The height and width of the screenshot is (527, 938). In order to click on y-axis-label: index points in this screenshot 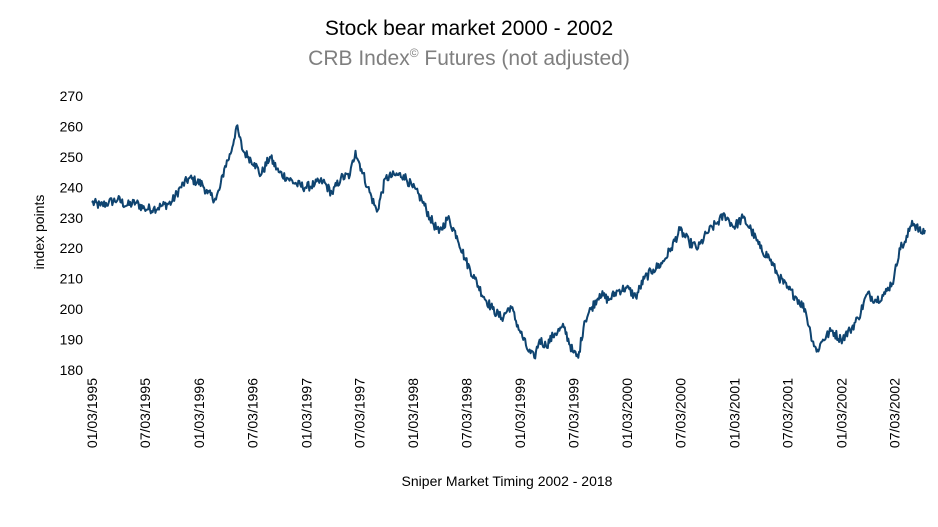, I will do `click(39, 232)`.